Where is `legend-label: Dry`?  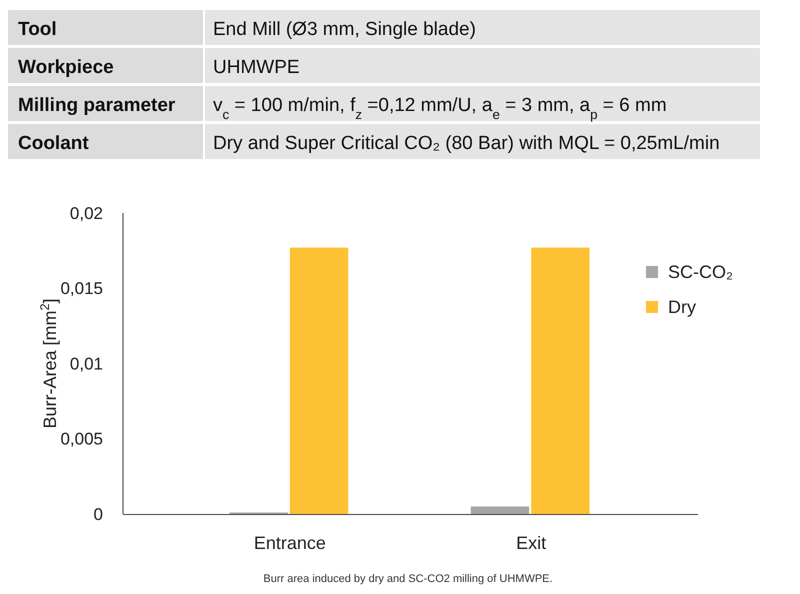
legend-label: Dry is located at coordinates (682, 307).